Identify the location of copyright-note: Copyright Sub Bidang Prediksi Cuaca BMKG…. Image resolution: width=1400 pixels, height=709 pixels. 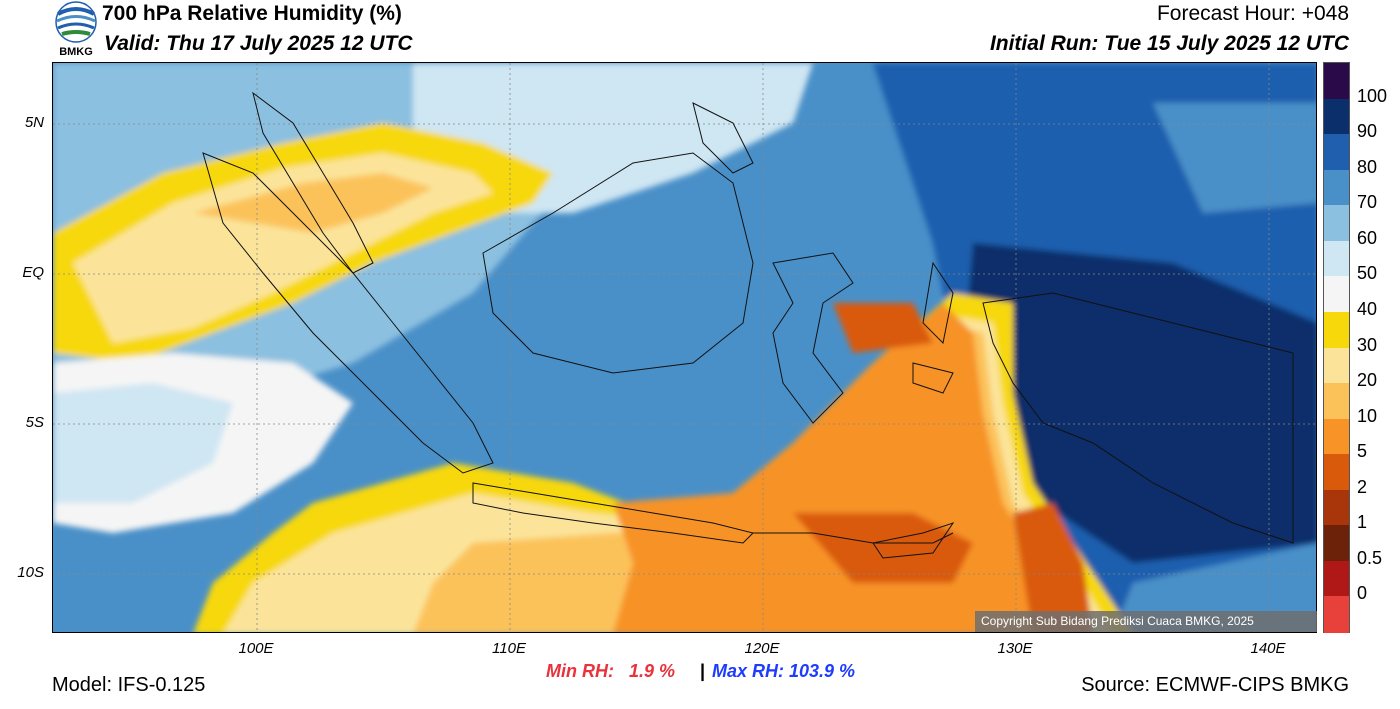
(1146, 621).